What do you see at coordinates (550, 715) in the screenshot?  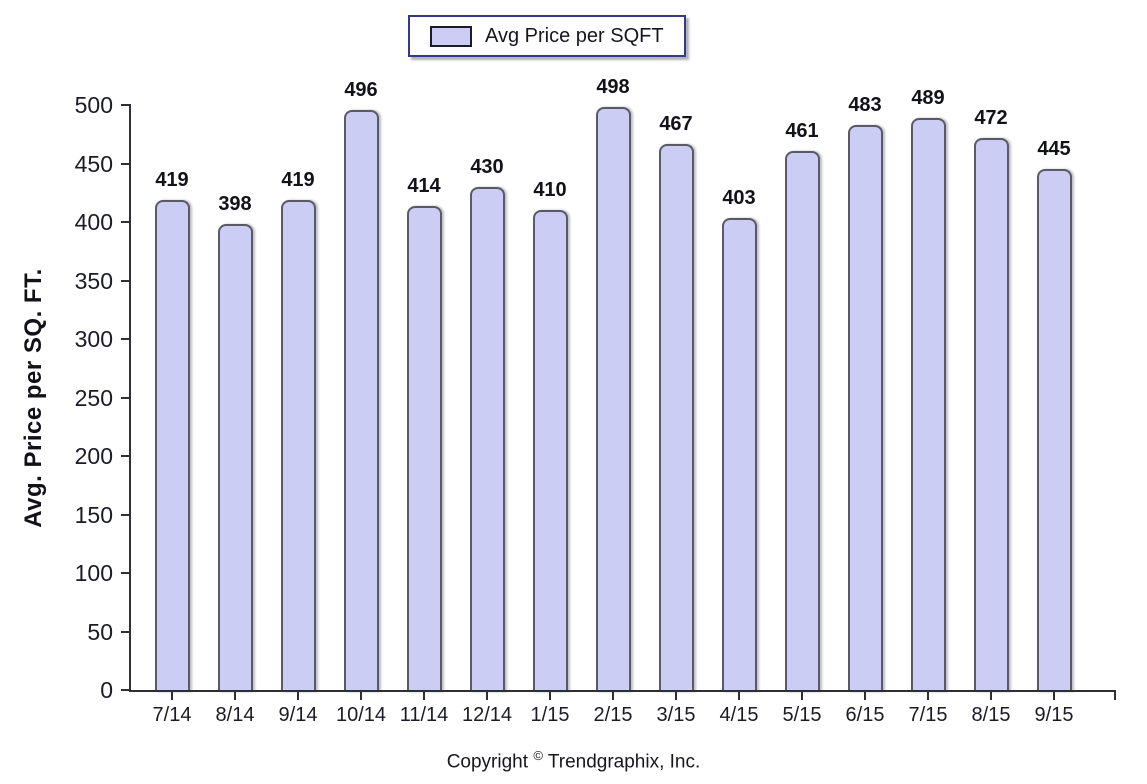 I see `x-tick-label: 1/15` at bounding box center [550, 715].